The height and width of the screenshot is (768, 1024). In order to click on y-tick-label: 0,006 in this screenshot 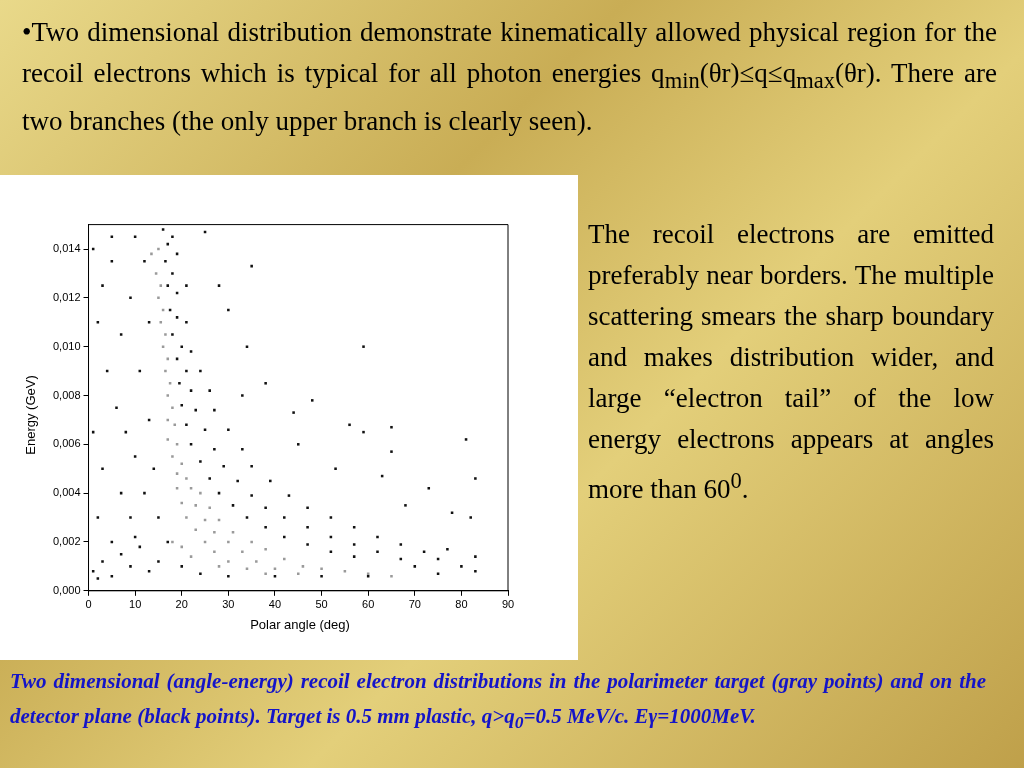, I will do `click(67, 443)`.